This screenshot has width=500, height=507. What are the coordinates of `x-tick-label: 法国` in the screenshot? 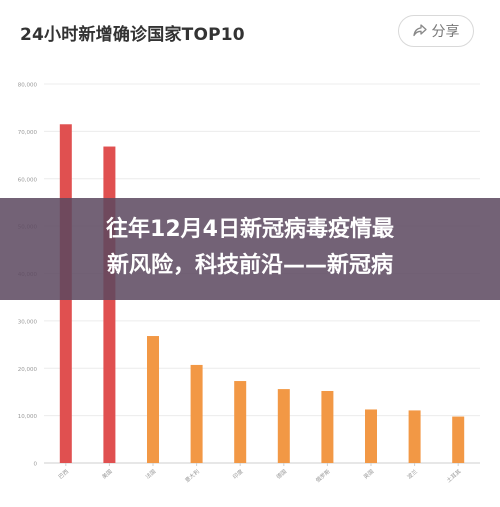 It's located at (151, 474).